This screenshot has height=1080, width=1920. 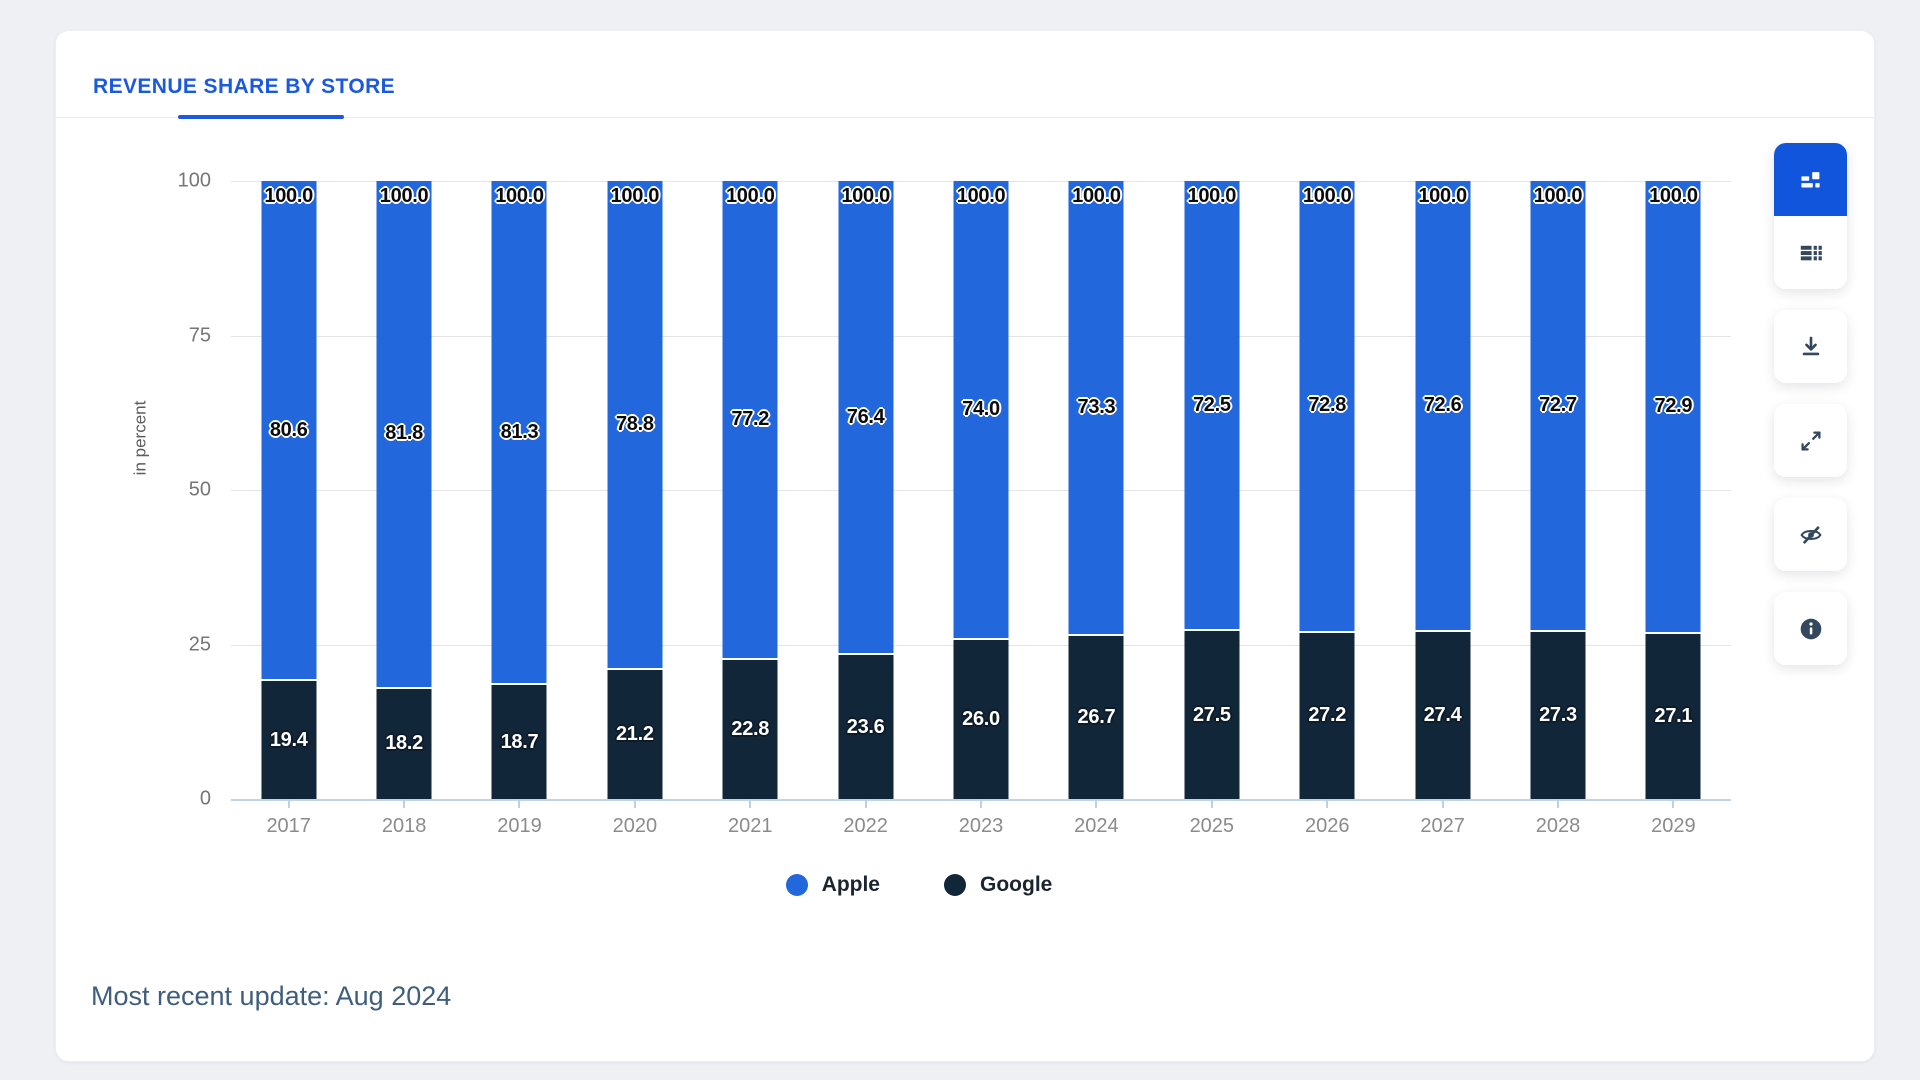 What do you see at coordinates (1016, 884) in the screenshot?
I see `legend-label: Google` at bounding box center [1016, 884].